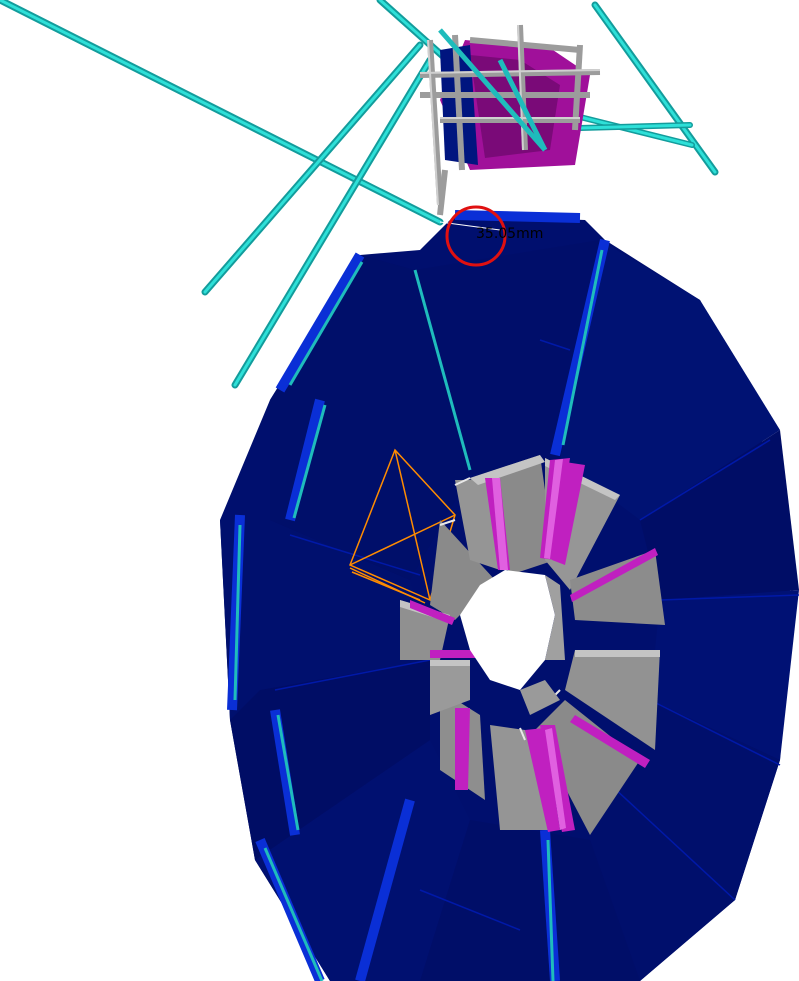 Image resolution: width=799 pixels, height=981 pixels. What do you see at coordinates (507, 630) in the screenshot?
I see `center-bore` at bounding box center [507, 630].